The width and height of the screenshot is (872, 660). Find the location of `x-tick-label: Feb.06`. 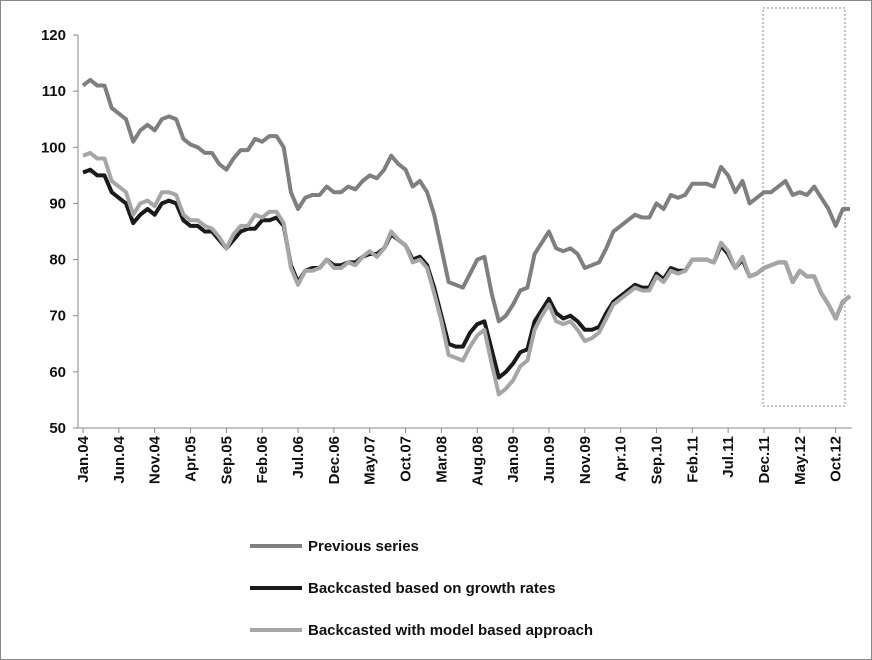

x-tick-label: Feb.06 is located at coordinates (262, 460).